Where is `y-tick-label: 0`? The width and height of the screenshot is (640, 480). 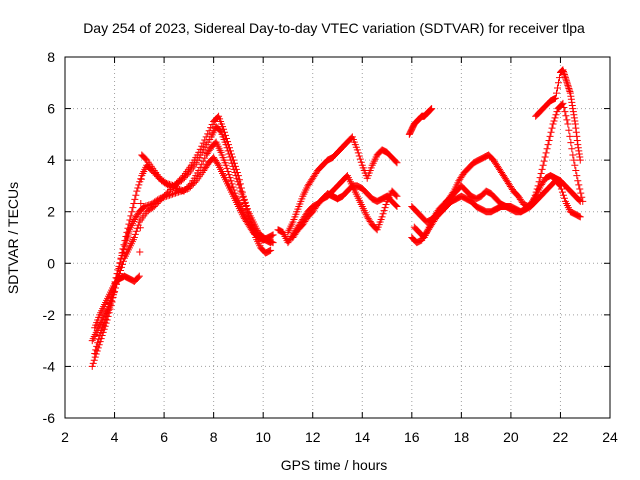
y-tick-label: 0 is located at coordinates (51, 263).